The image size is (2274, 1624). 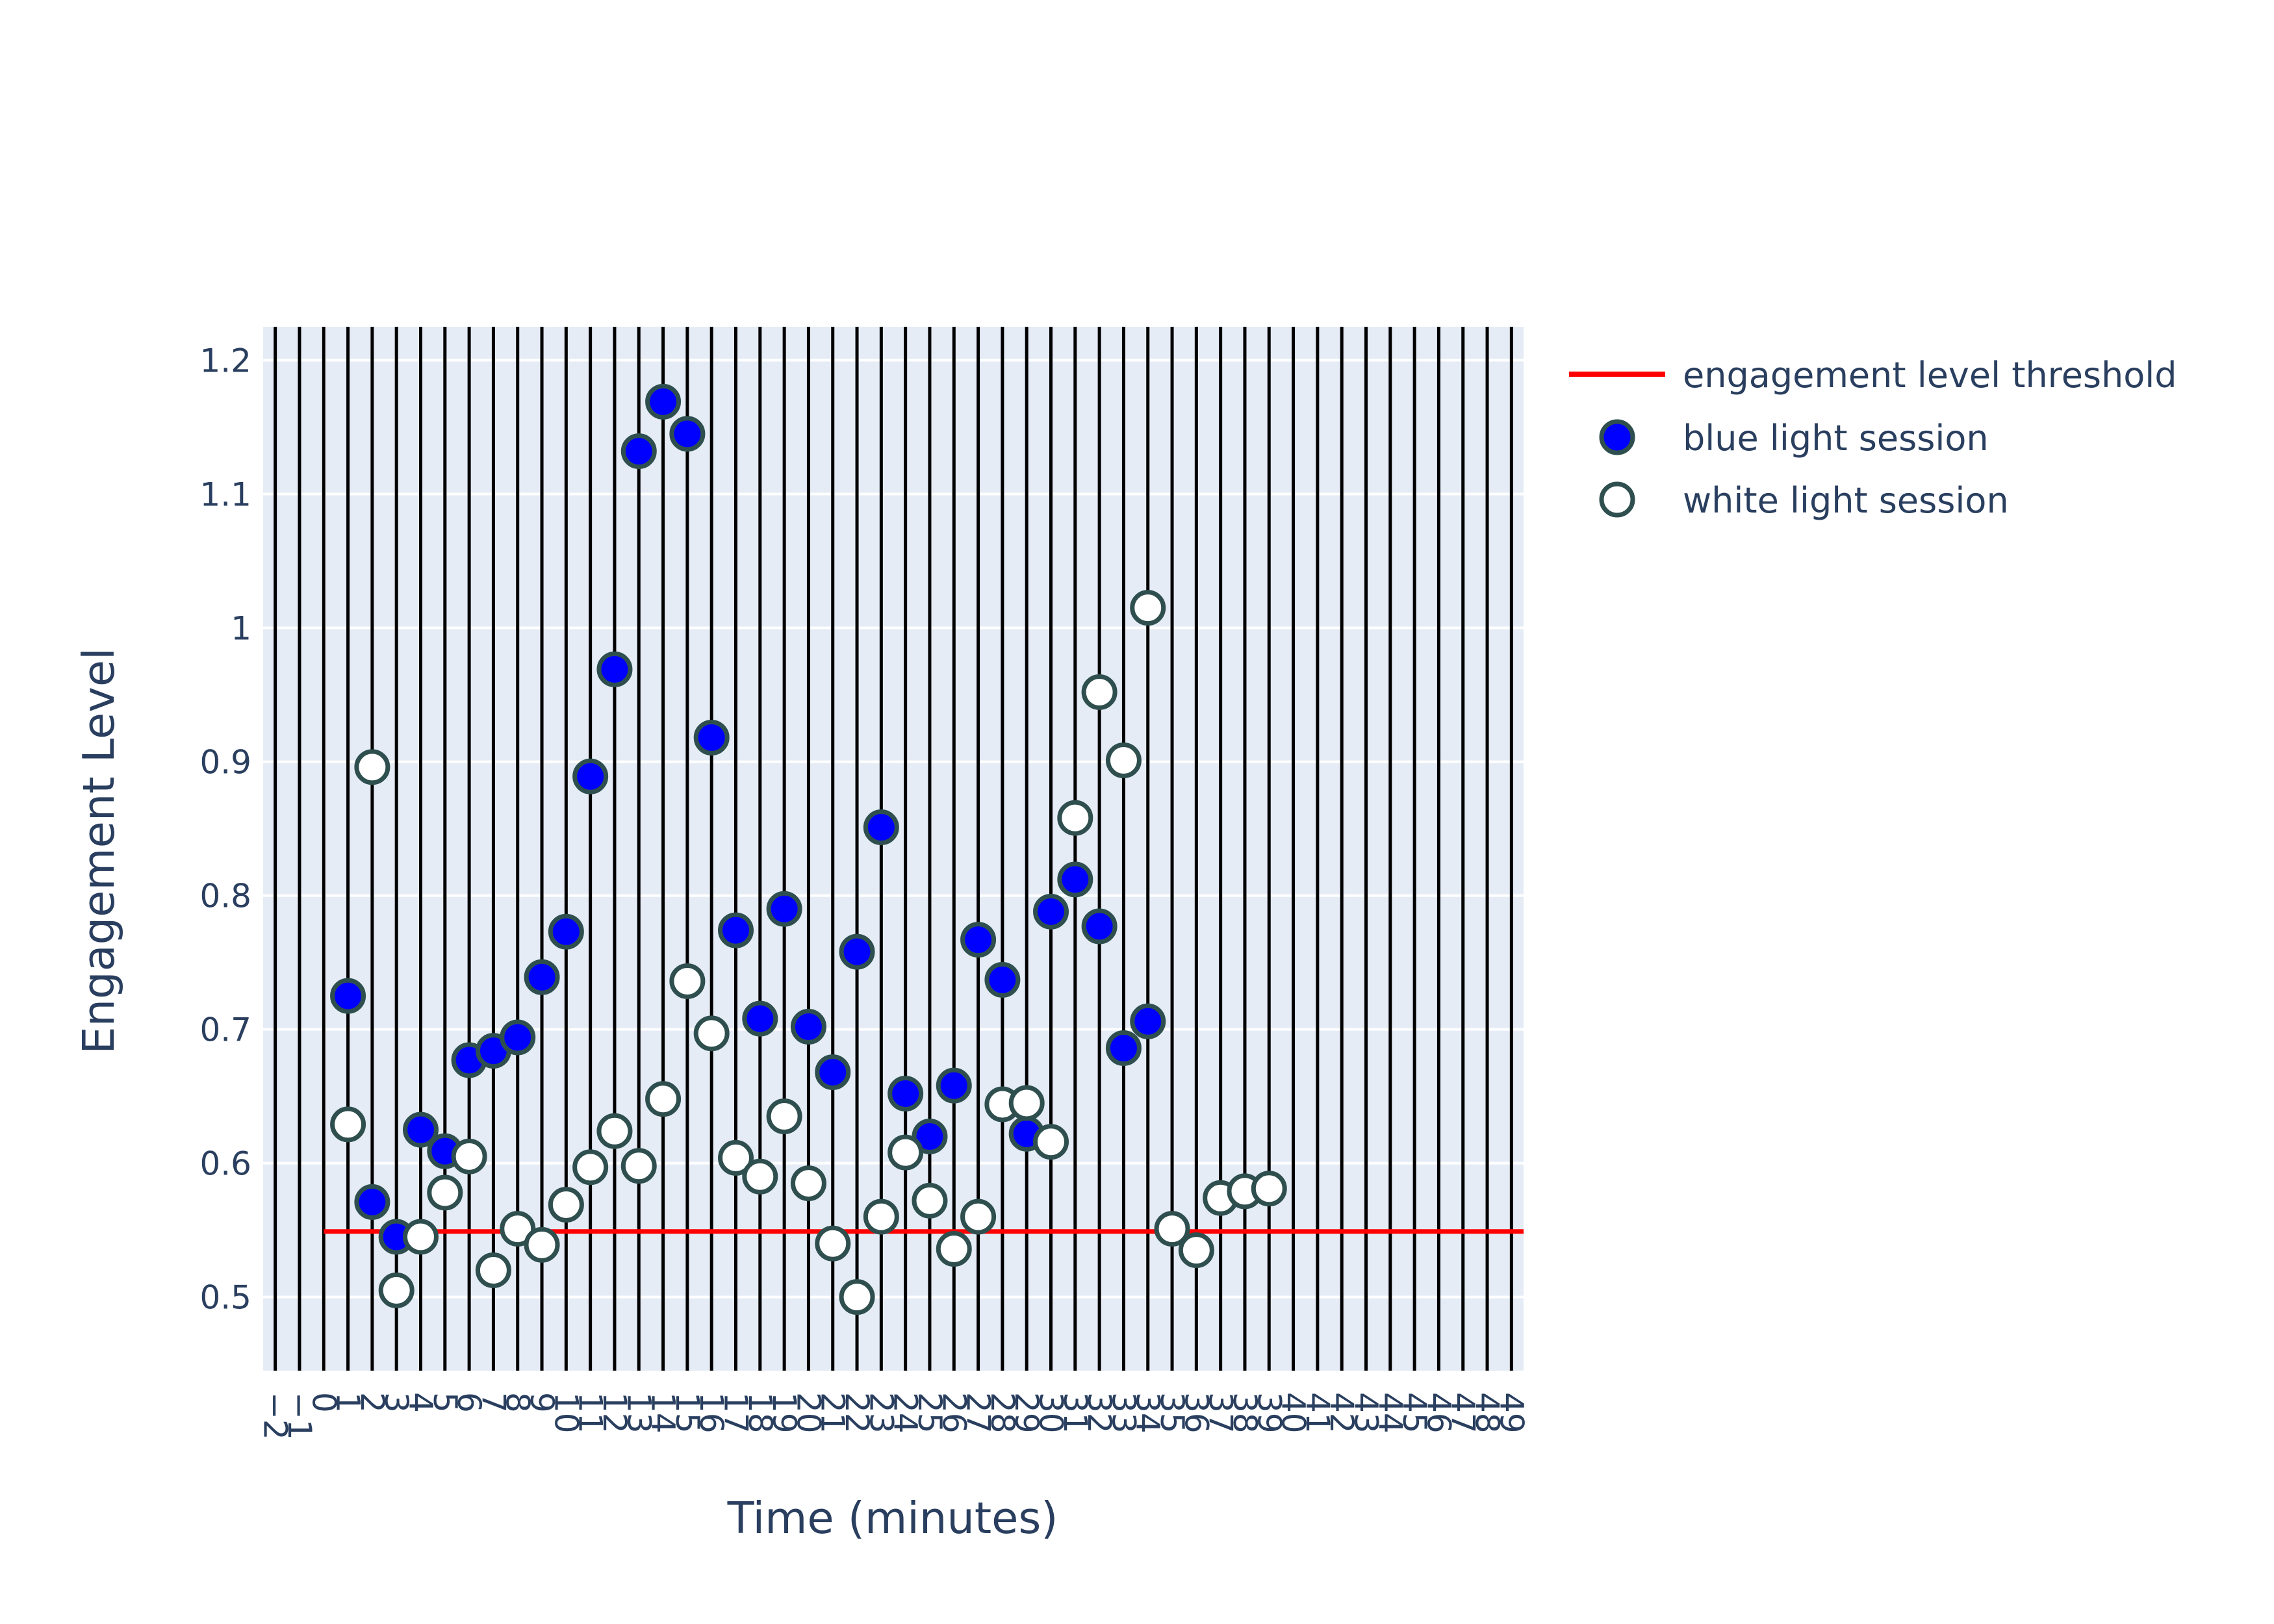 What do you see at coordinates (225, 1298) in the screenshot?
I see `y-tick-label: 0.5` at bounding box center [225, 1298].